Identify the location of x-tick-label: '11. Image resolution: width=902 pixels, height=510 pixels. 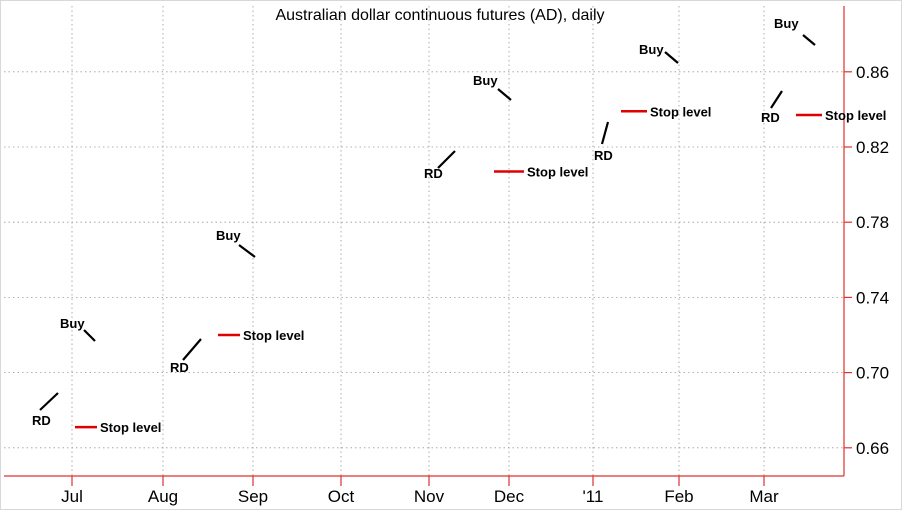
(593, 496).